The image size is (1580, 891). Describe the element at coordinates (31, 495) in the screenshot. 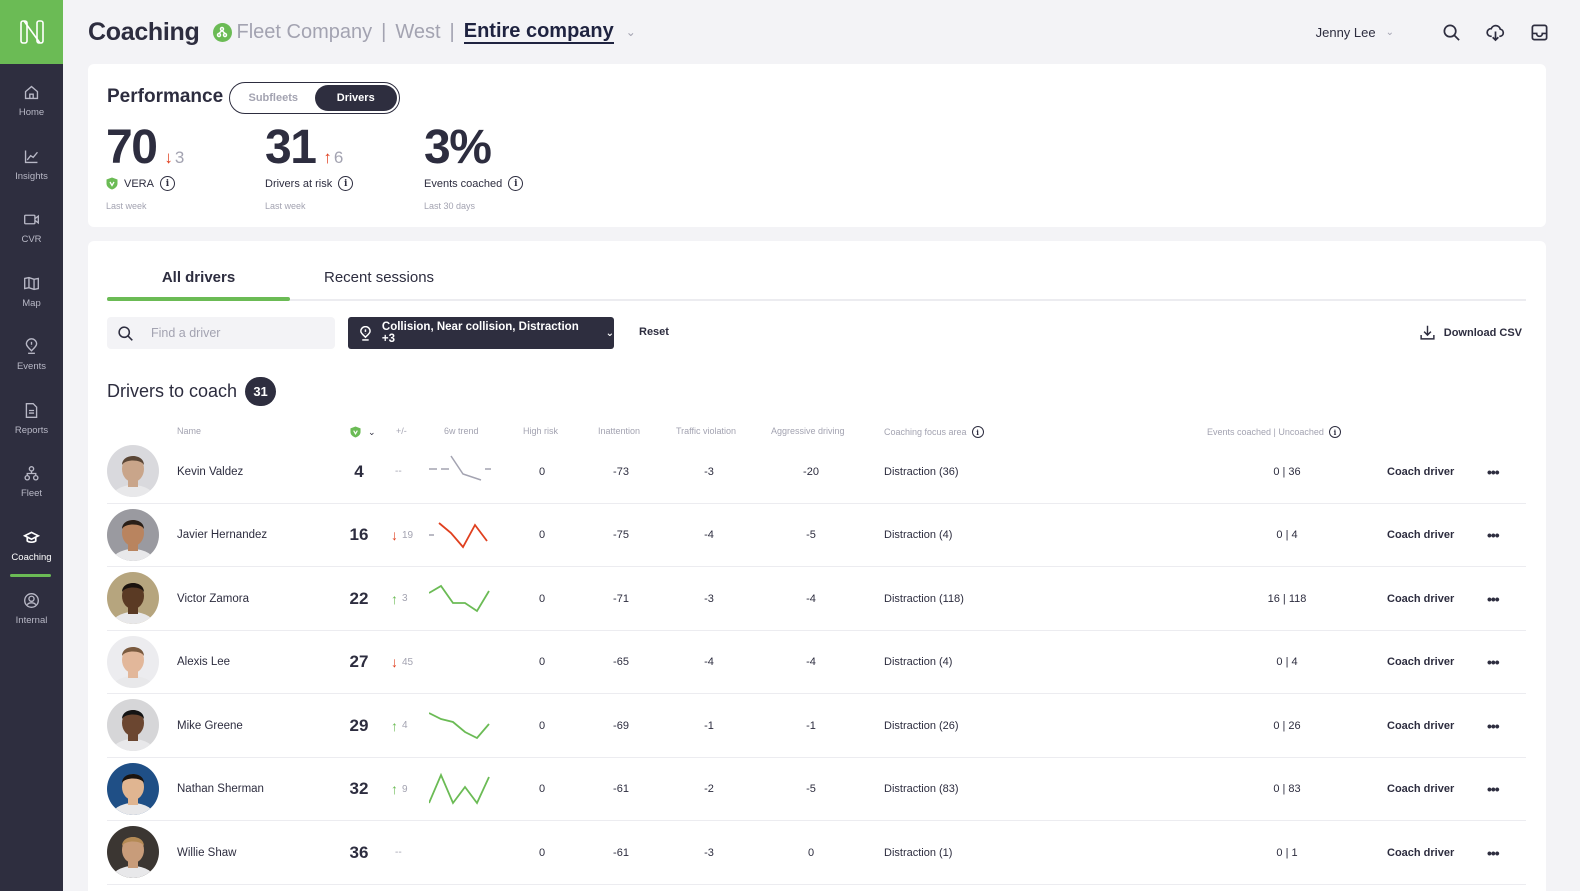

I see `sidebar-item-fleet: Fleet` at that location.